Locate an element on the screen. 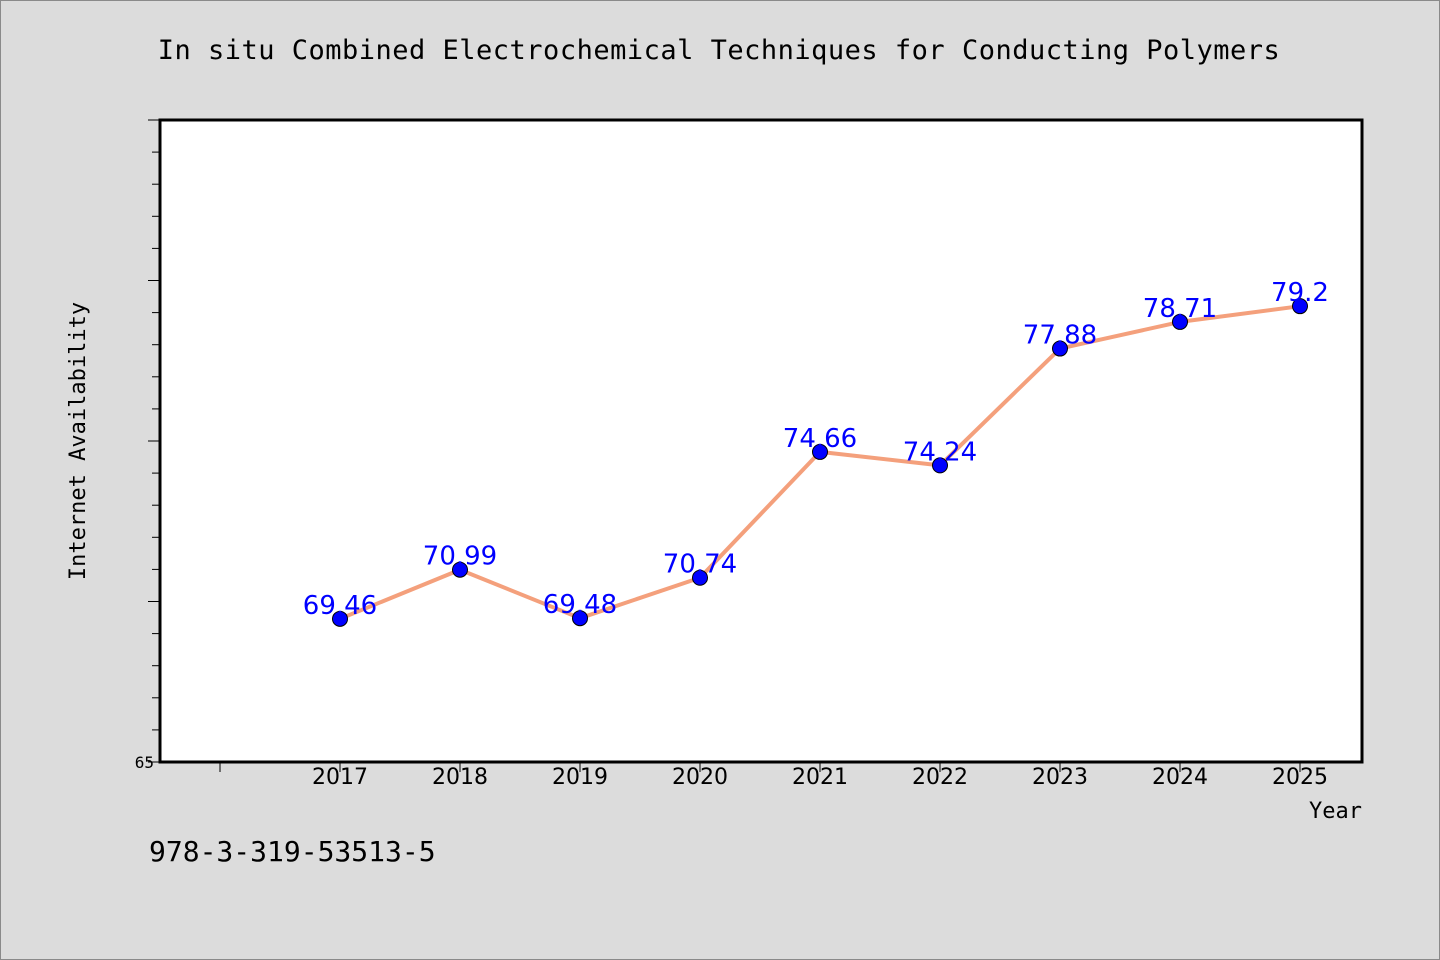 The height and width of the screenshot is (960, 1440). y-axis-title: Internet Availability is located at coordinates (78, 441).